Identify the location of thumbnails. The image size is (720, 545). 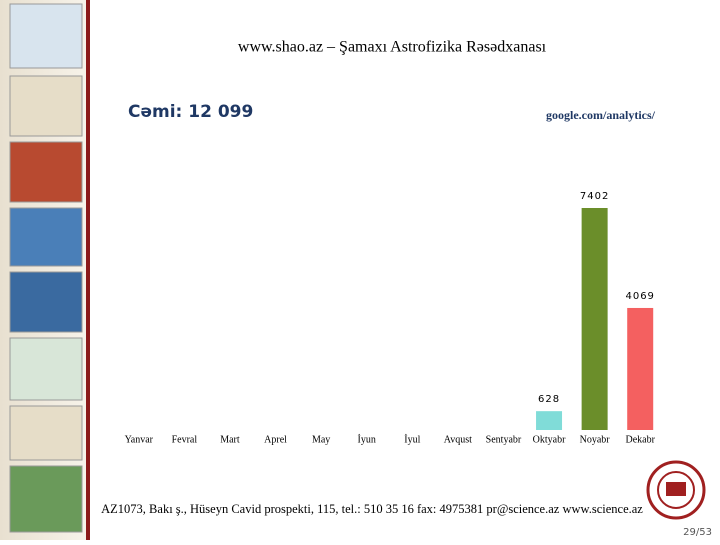
(46, 268).